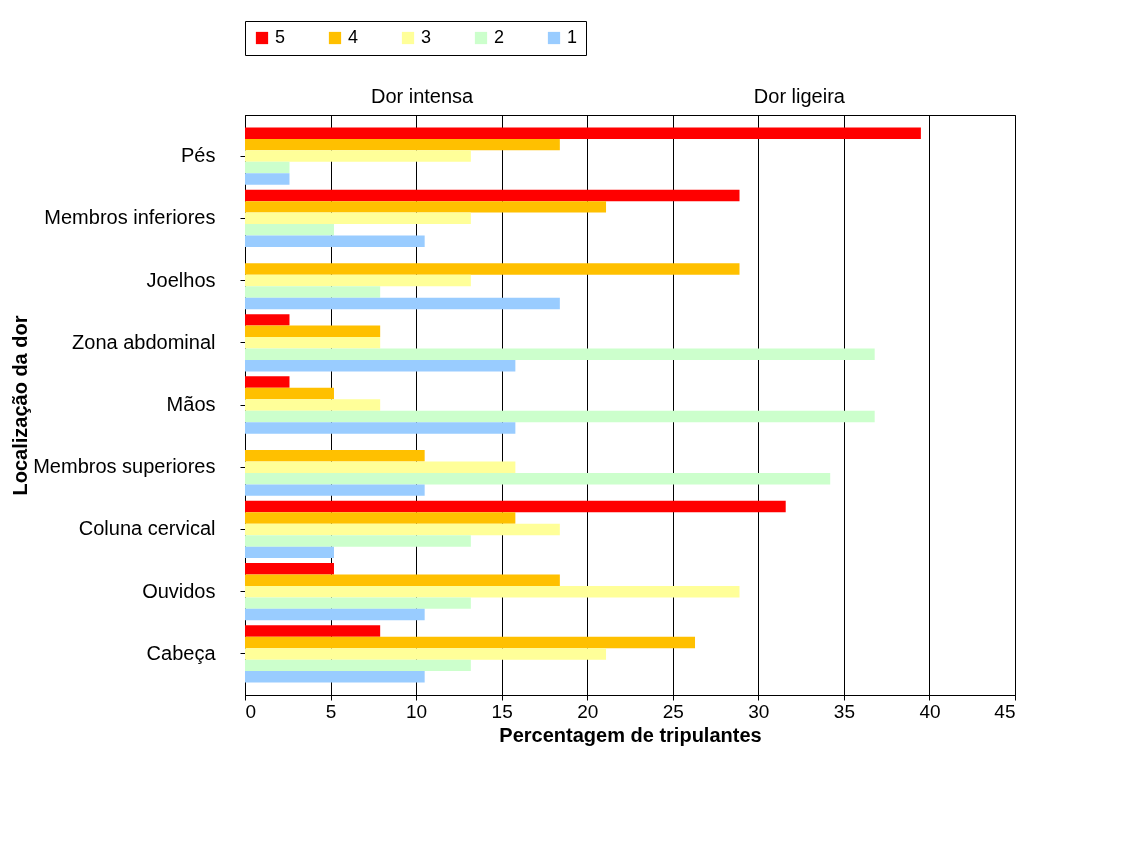 This screenshot has width=1130, height=848. I want to click on y-tick-label: Cabeça, so click(181, 652).